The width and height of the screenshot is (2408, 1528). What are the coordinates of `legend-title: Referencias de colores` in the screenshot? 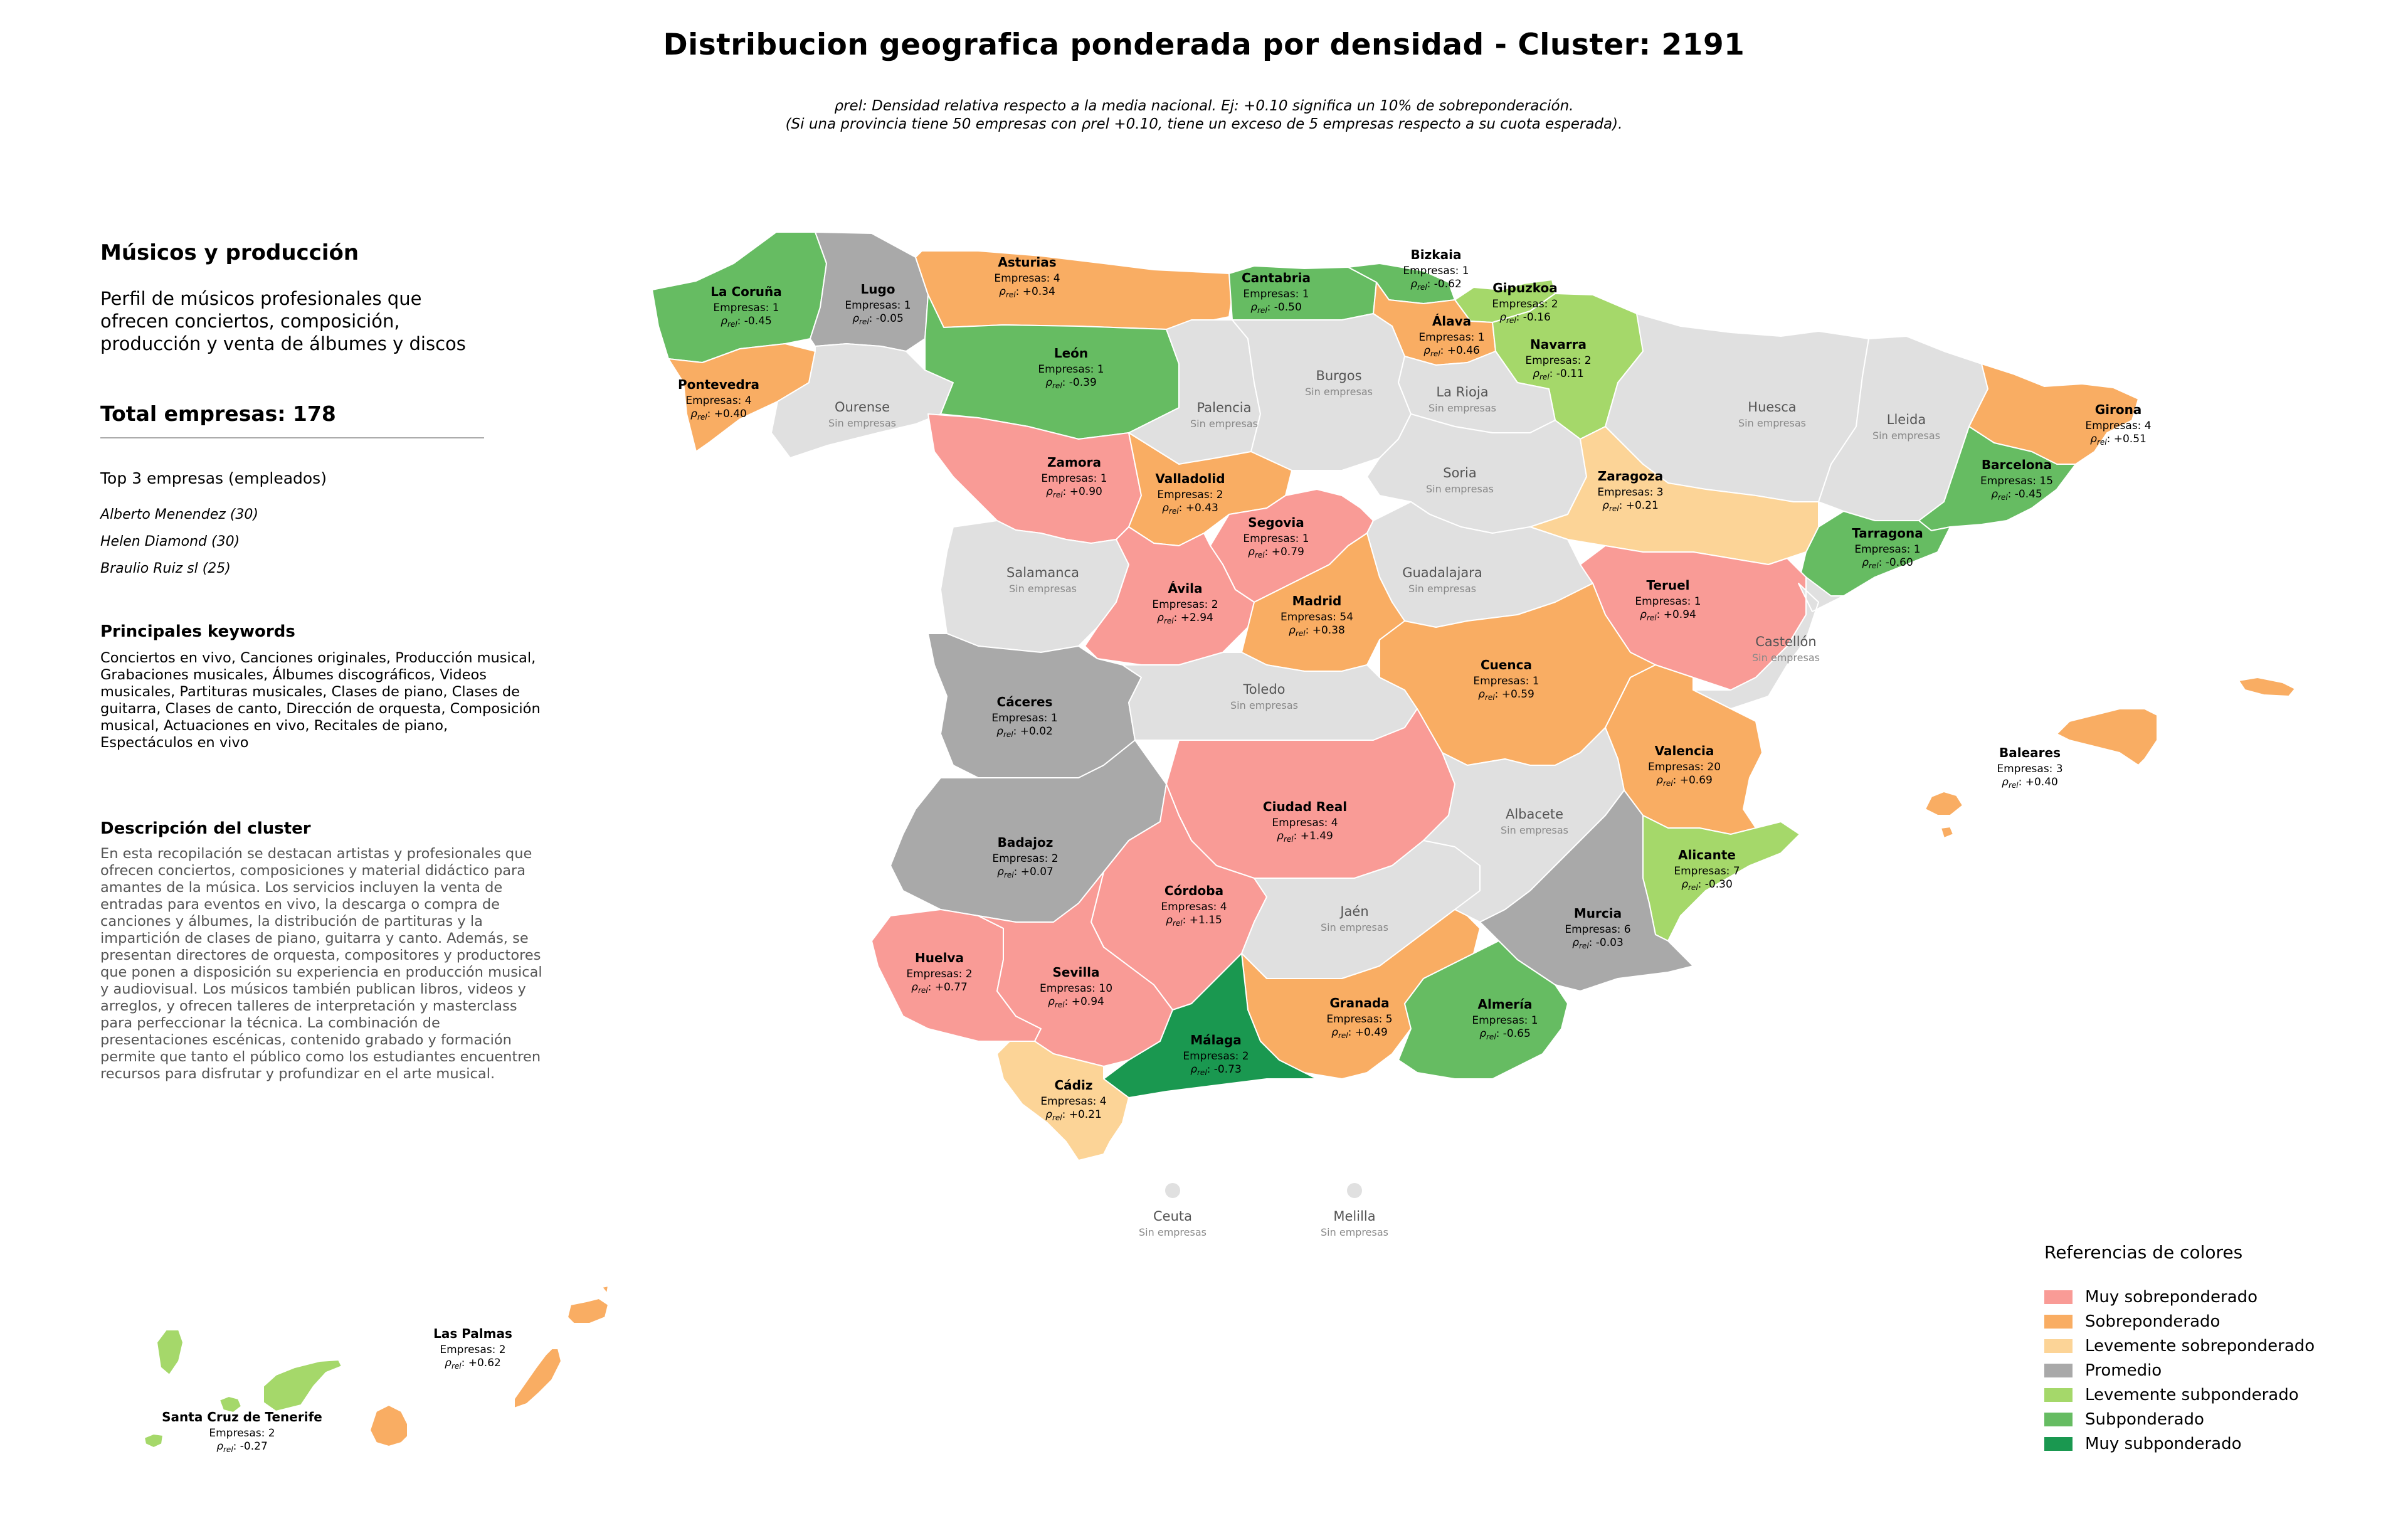 It's located at (2143, 1252).